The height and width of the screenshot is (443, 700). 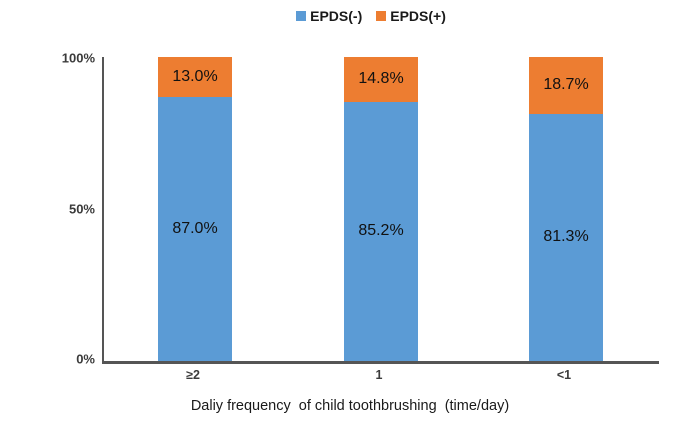 I want to click on bar-ge2-segment-epds-positive: 13.0%, so click(x=195, y=77).